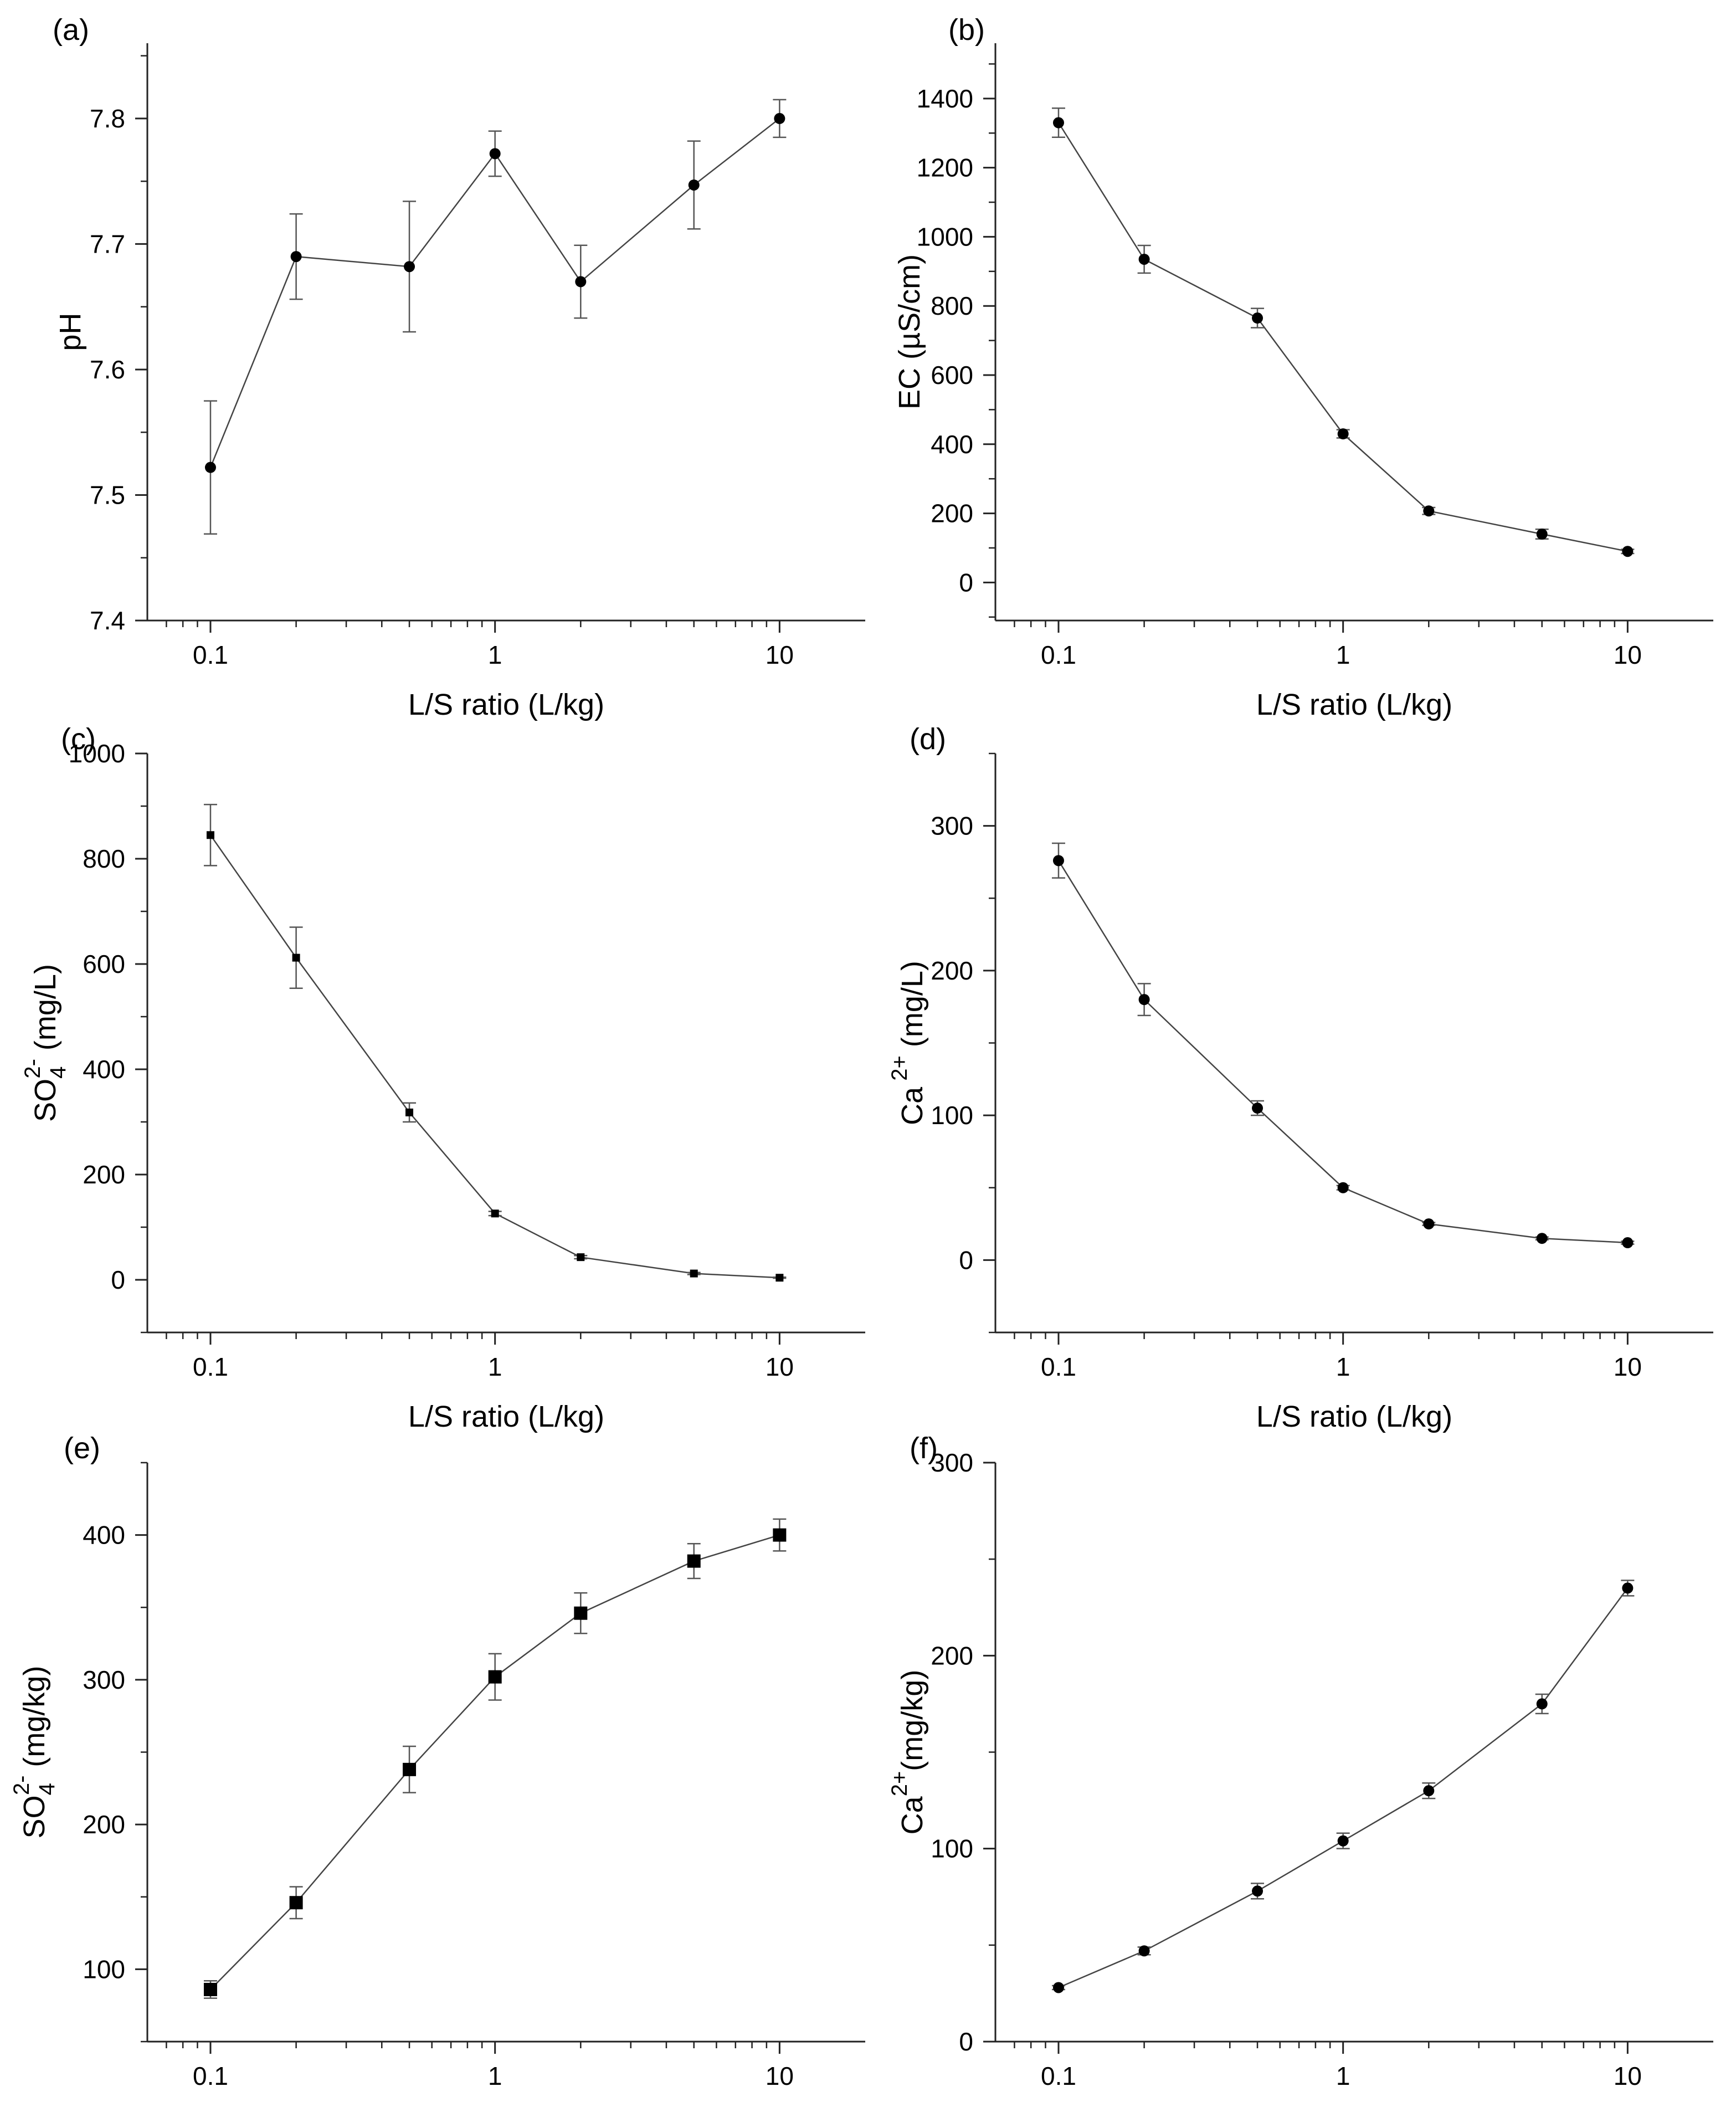 Image resolution: width=1736 pixels, height=2102 pixels. I want to click on y-tick-label: 200, so click(952, 970).